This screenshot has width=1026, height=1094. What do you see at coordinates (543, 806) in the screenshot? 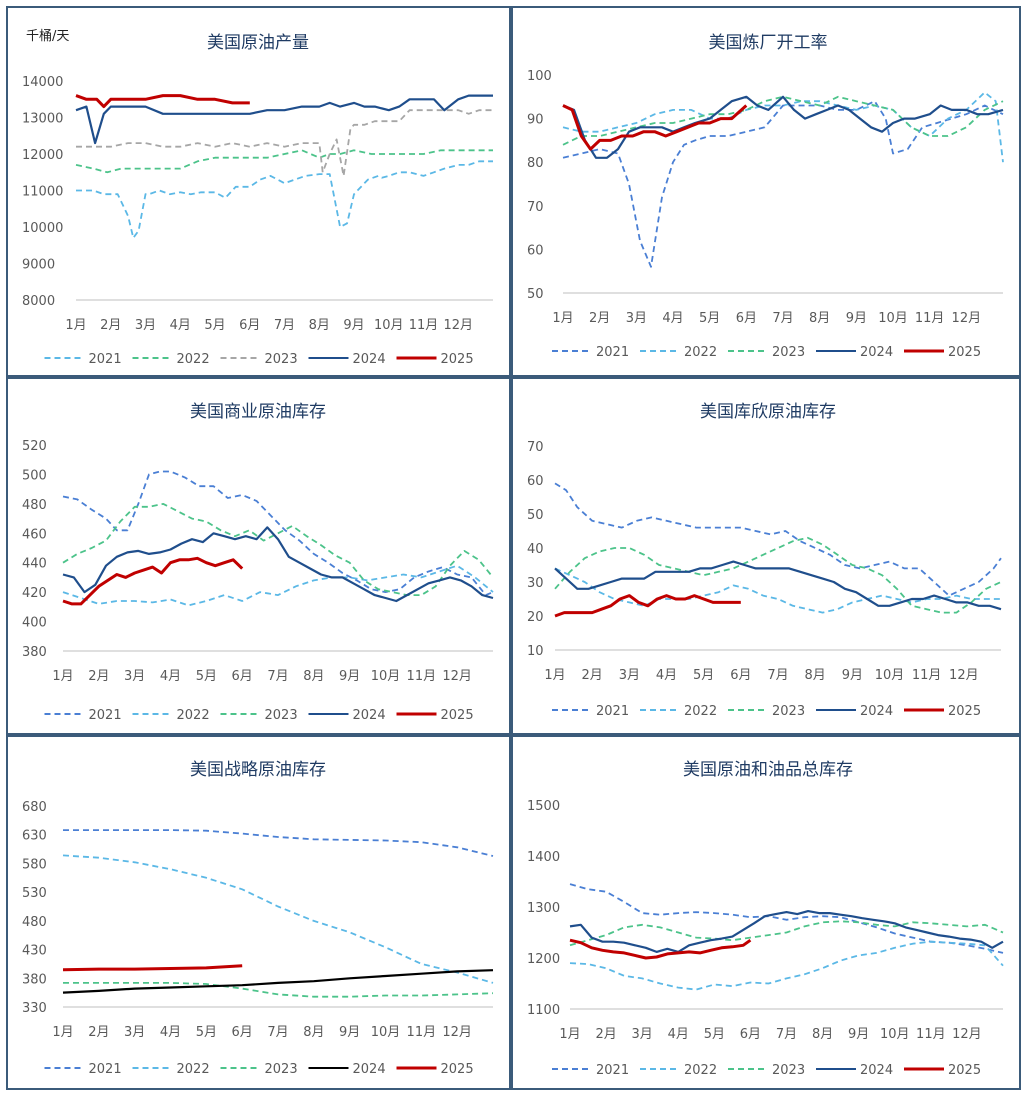
I see `y-tick-label: 1500` at bounding box center [543, 806].